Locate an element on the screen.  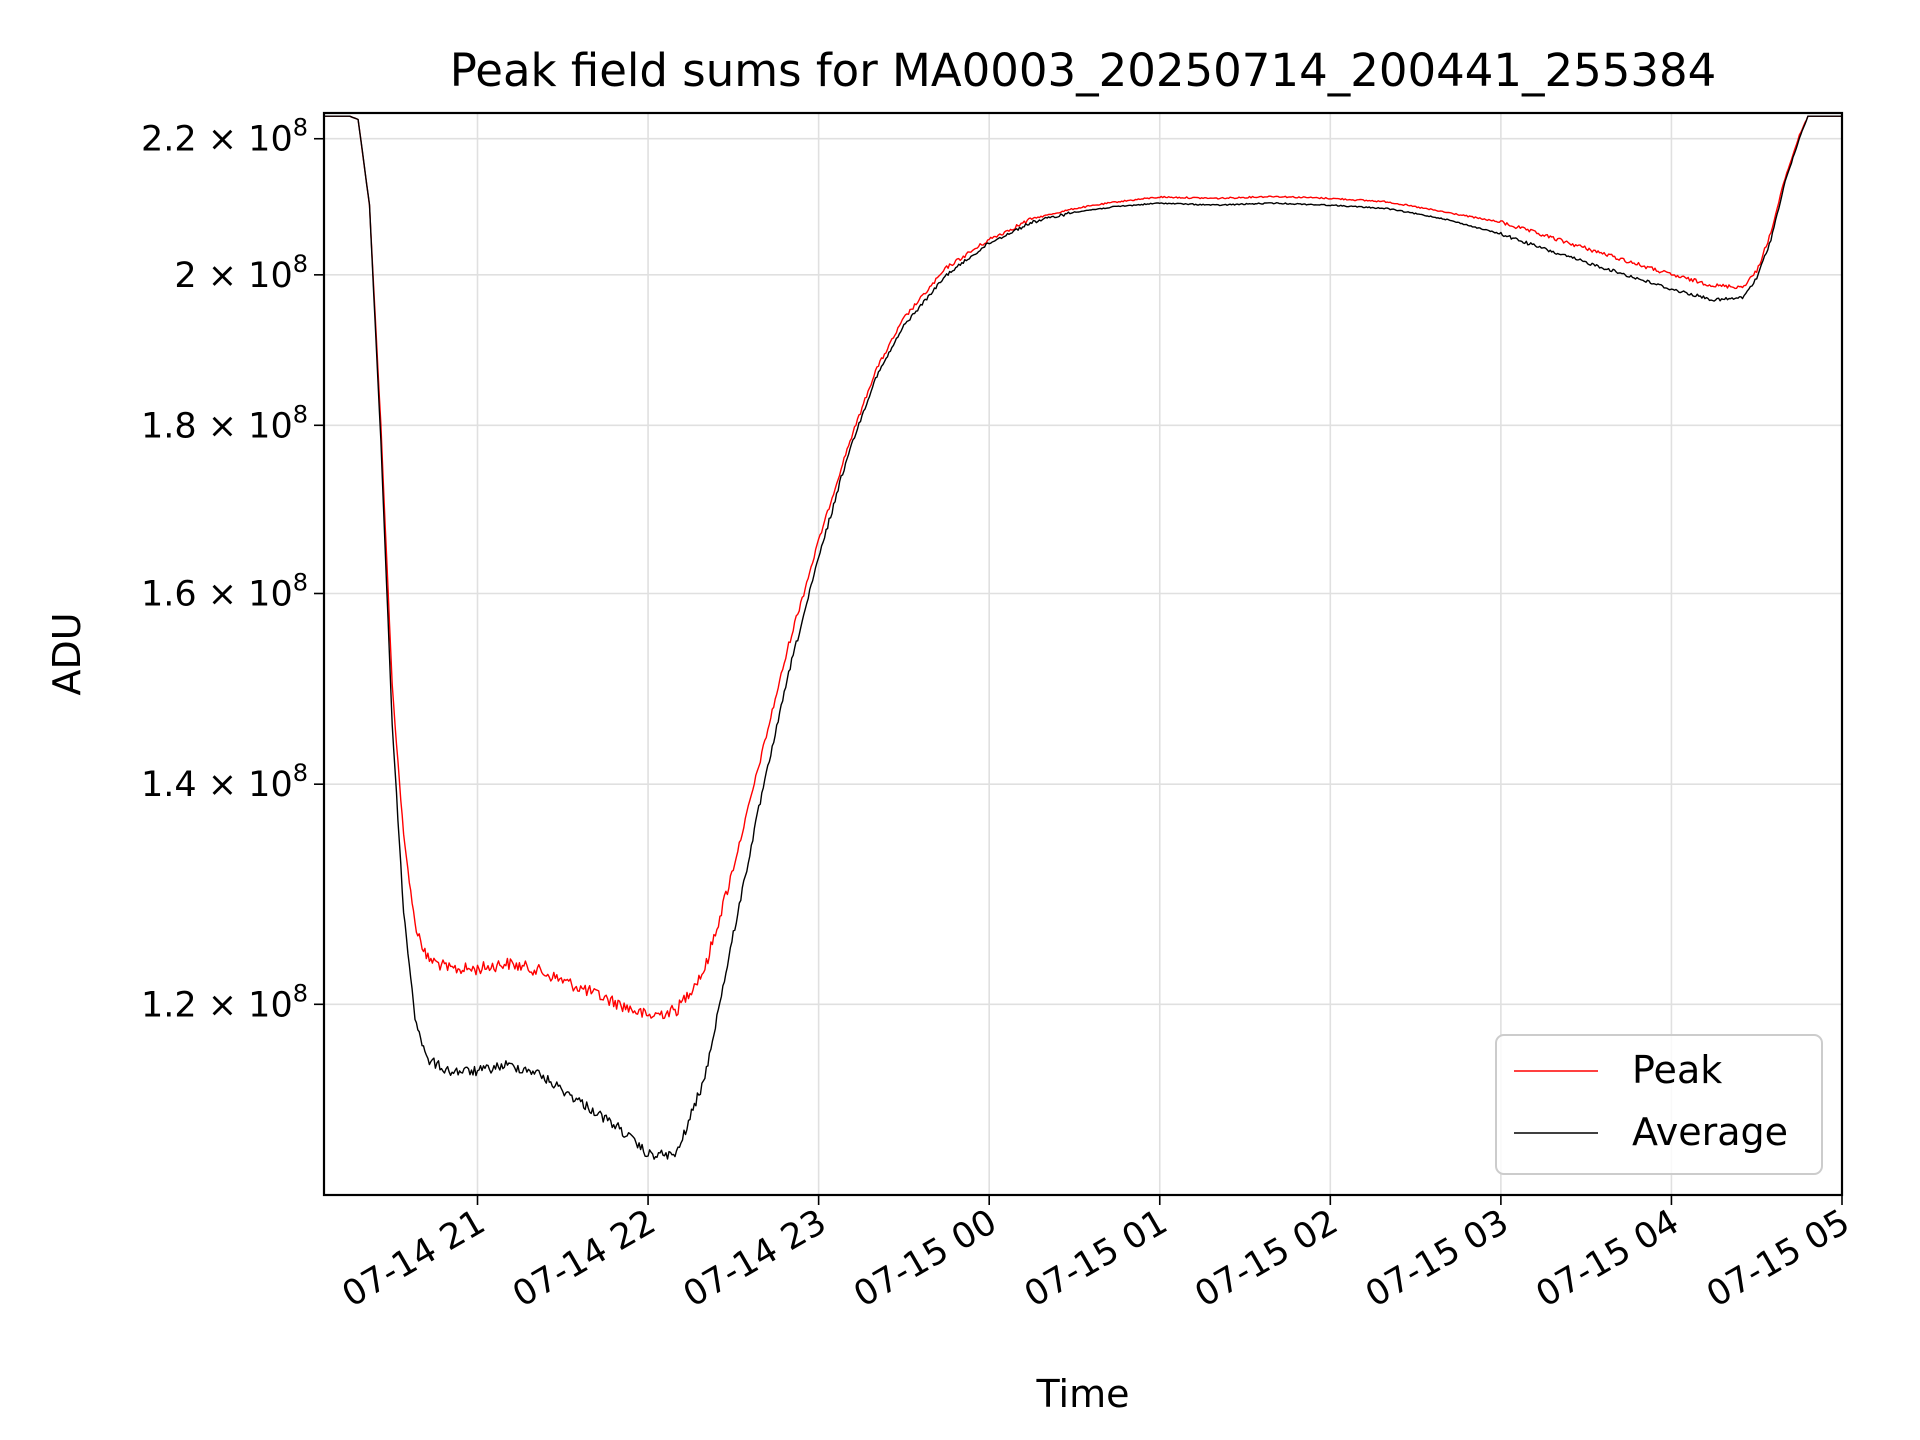
y-tick-label: 1.8 × 108 is located at coordinates (224, 423).